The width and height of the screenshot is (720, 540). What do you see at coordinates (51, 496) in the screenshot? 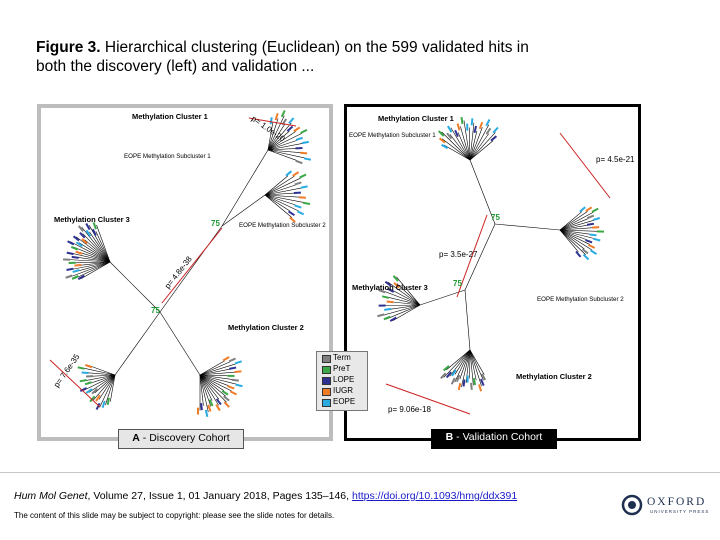
I see `journal-name: Hum Mol Genet` at bounding box center [51, 496].